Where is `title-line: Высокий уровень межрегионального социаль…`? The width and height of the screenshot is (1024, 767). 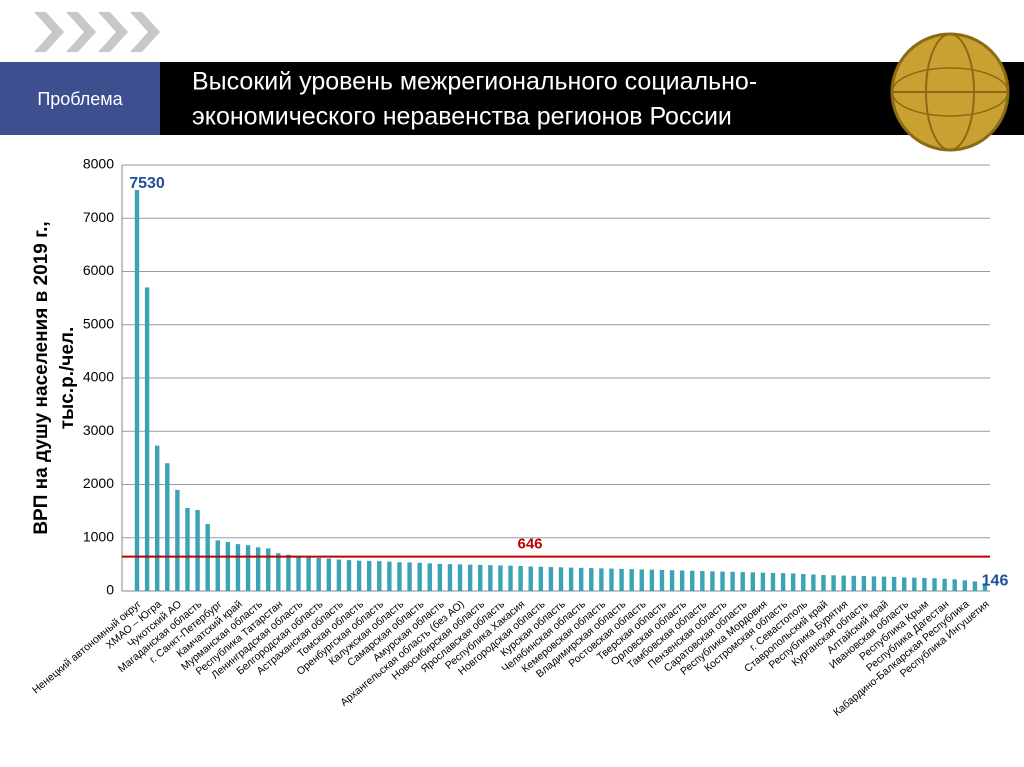 title-line: Высокий уровень межрегионального социаль… is located at coordinates (474, 82).